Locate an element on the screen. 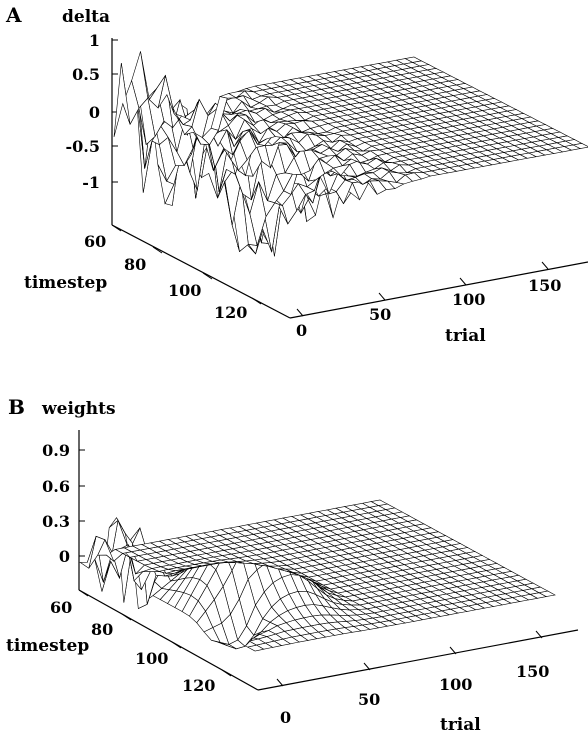 The height and width of the screenshot is (738, 588). panel-b-trial-tick-label: 100 is located at coordinates (455, 684).